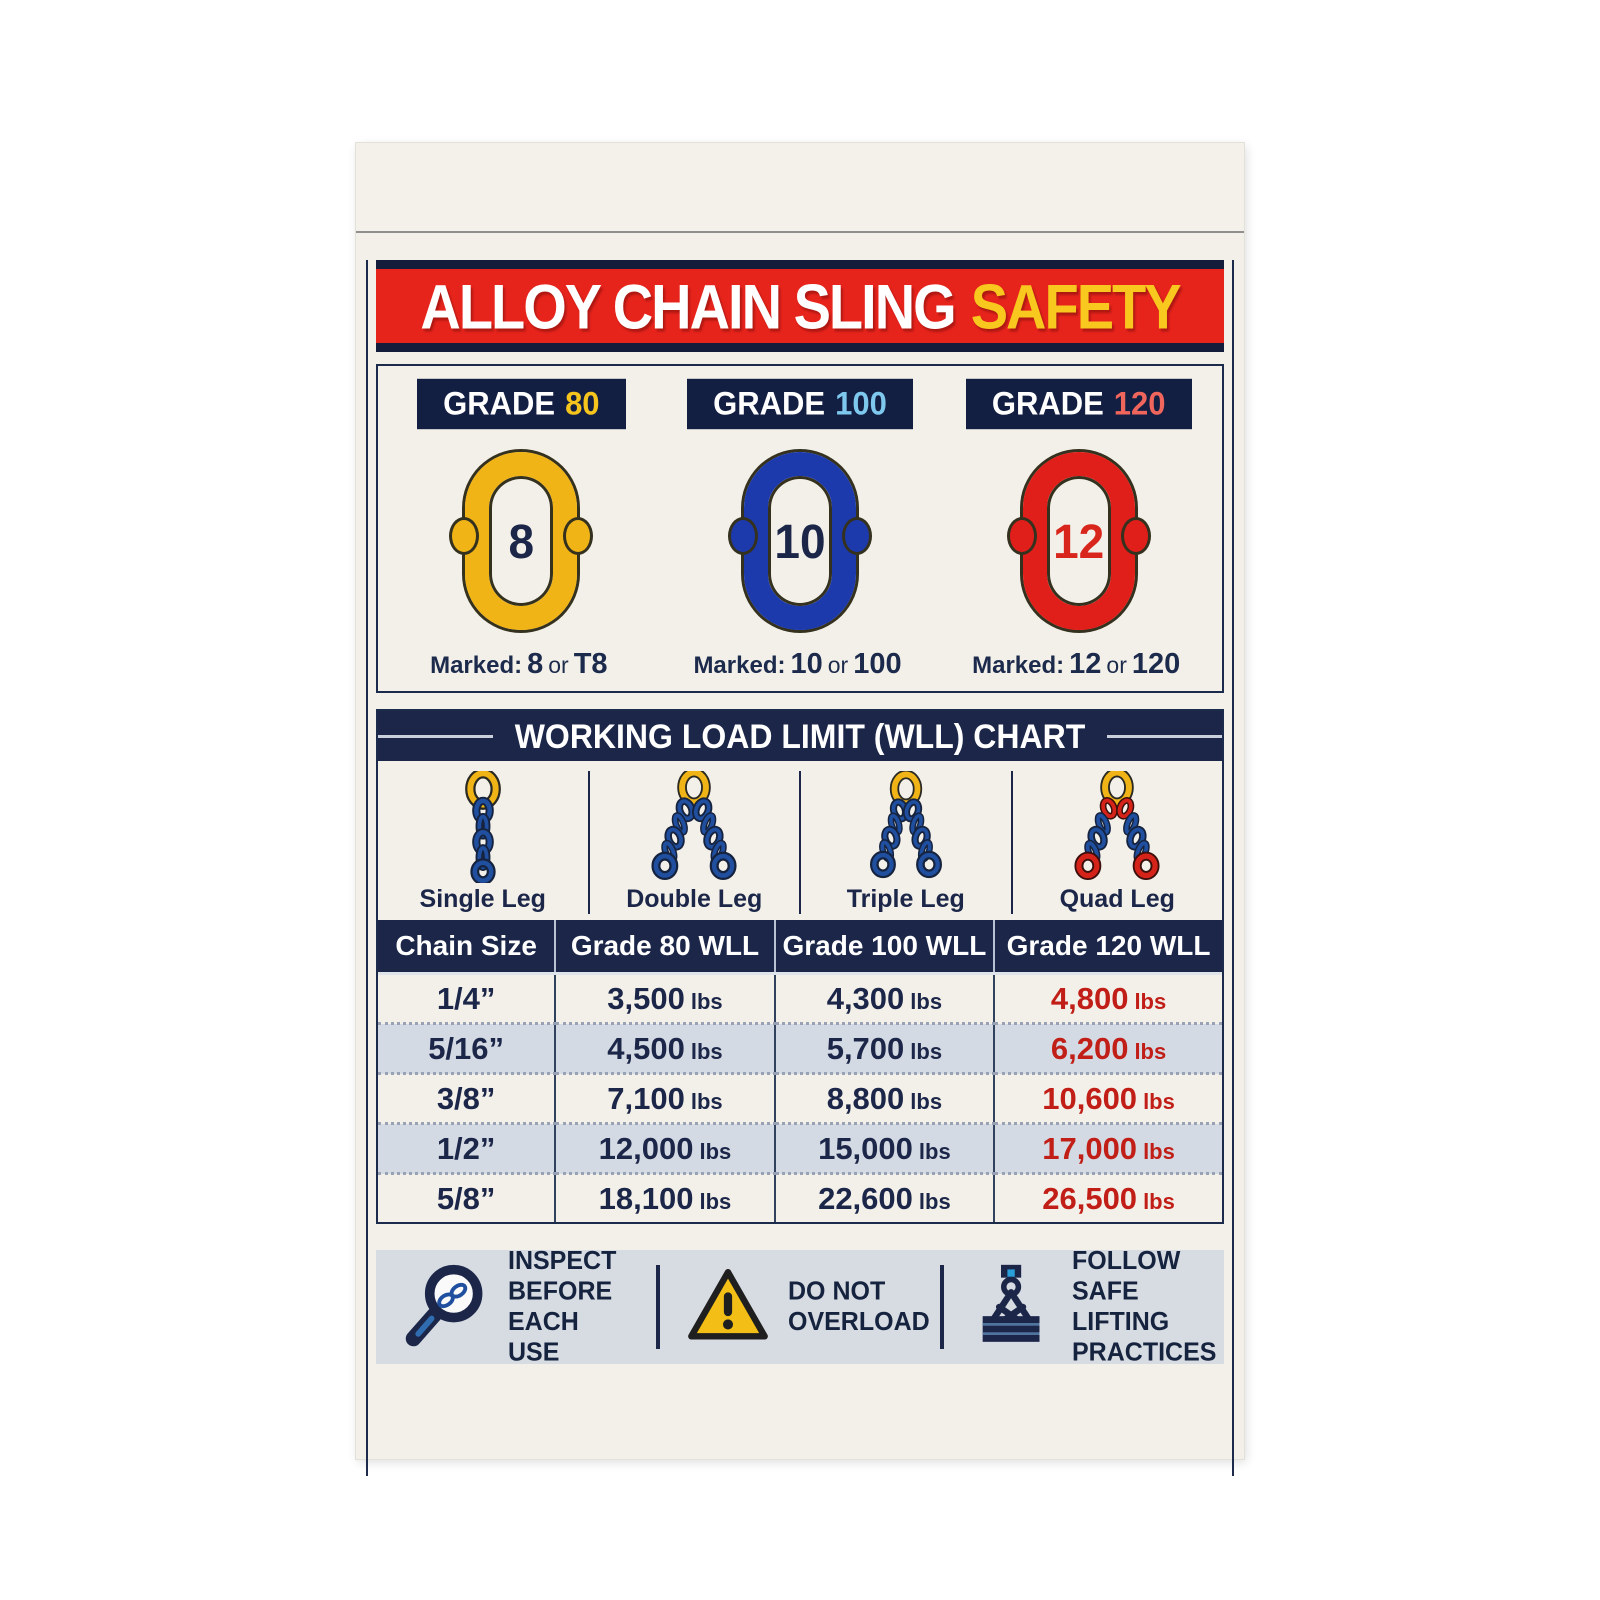 The height and width of the screenshot is (1600, 1600). I want to click on inspect-item: INSPECT BEFORE EACH USE, so click(516, 1306).